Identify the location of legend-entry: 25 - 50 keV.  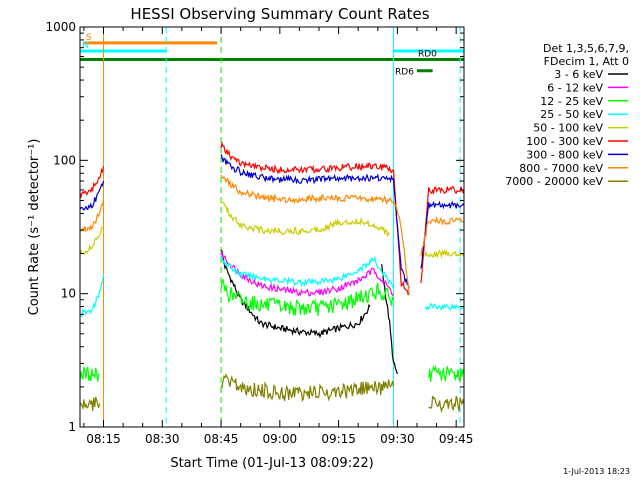
(571, 114).